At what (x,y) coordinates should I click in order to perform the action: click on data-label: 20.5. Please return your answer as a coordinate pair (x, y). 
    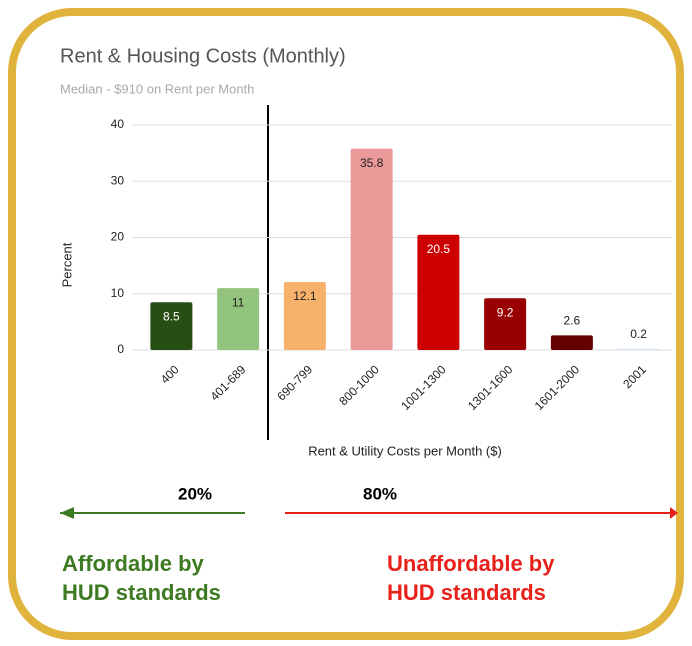
    Looking at the image, I should click on (439, 249).